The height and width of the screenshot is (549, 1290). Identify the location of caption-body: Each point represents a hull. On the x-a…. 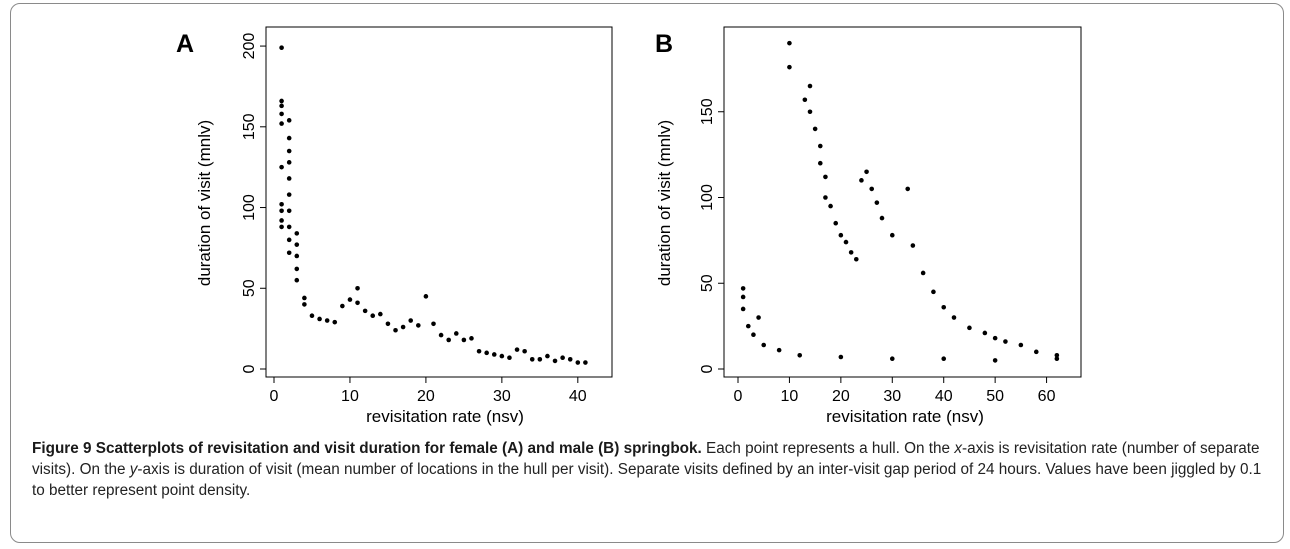
(646, 469).